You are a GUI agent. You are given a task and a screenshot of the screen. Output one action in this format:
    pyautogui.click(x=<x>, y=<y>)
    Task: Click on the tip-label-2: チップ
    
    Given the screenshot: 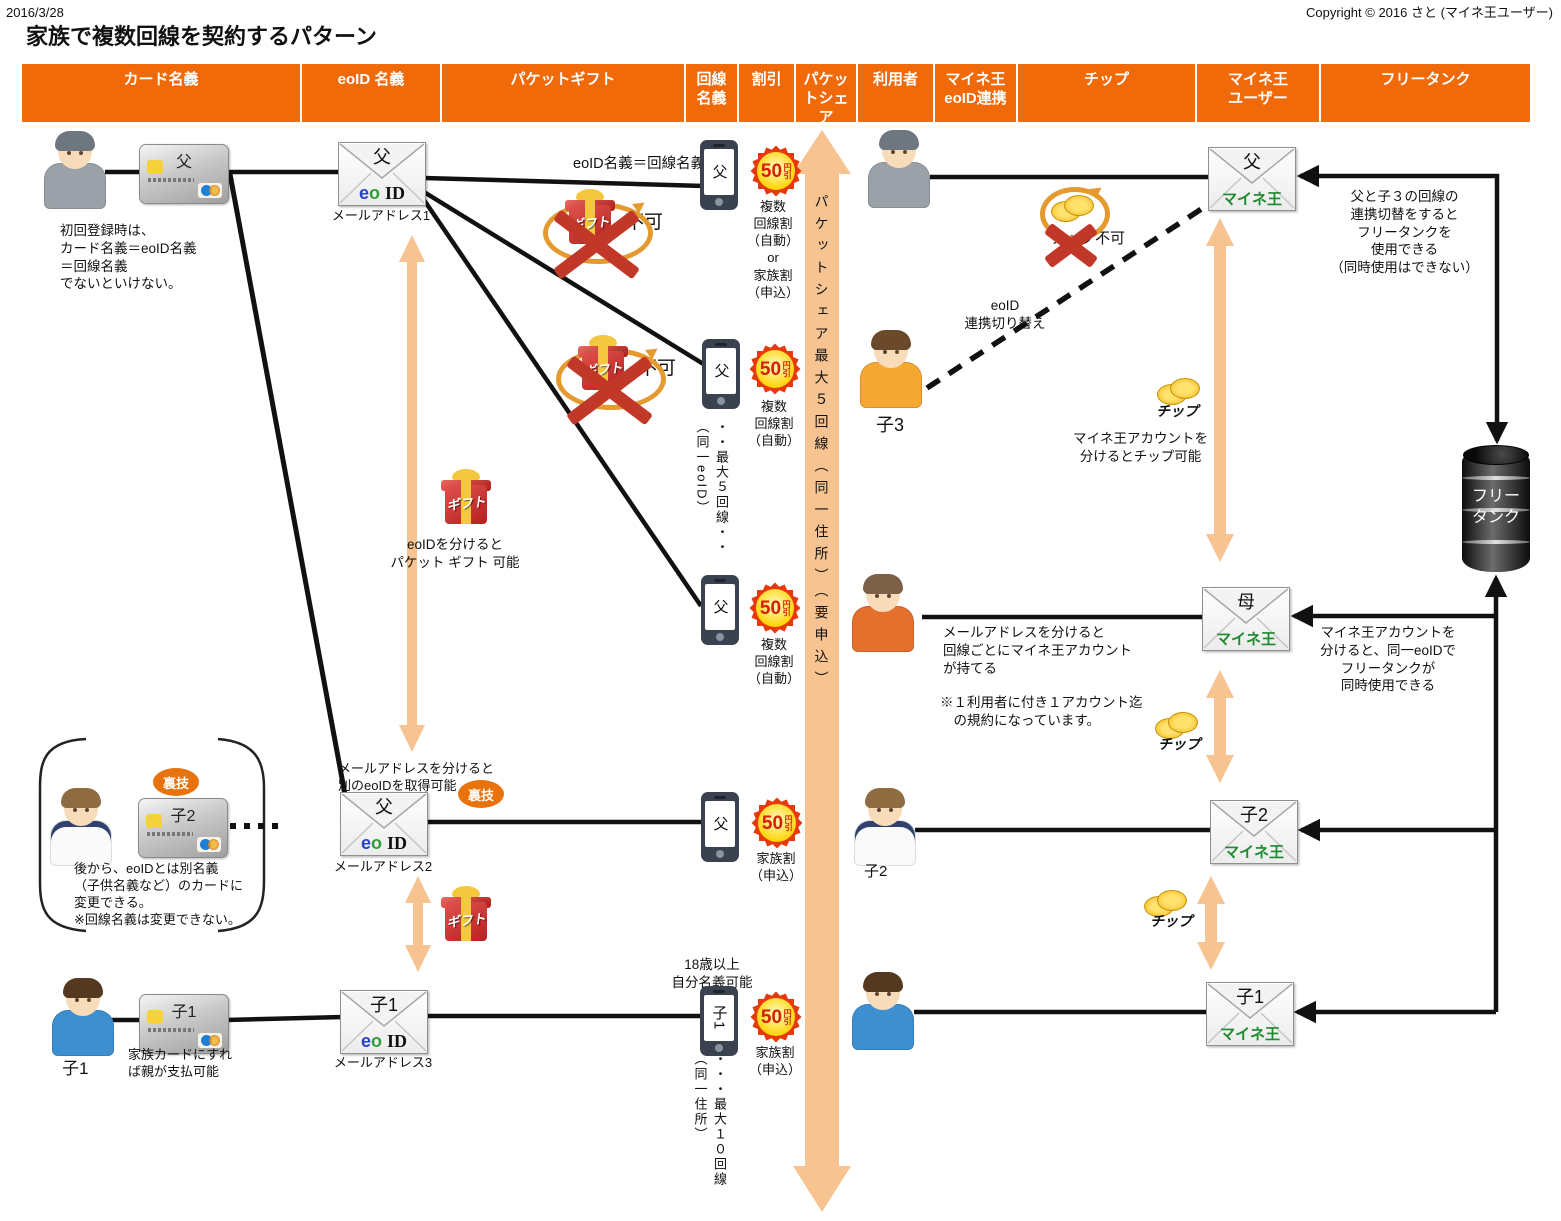 What is the action you would take?
    pyautogui.click(x=1179, y=744)
    